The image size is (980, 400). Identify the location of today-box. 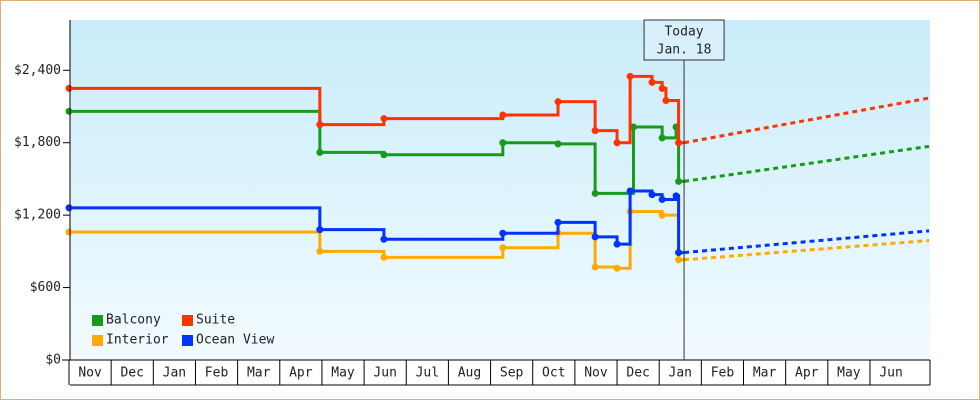
(684, 40).